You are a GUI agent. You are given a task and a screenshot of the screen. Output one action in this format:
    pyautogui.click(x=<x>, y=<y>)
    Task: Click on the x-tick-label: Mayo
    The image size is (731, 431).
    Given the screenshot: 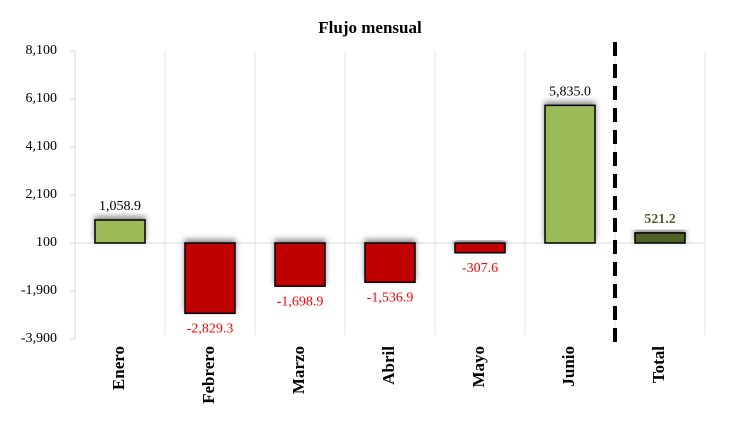 What is the action you would take?
    pyautogui.click(x=478, y=367)
    